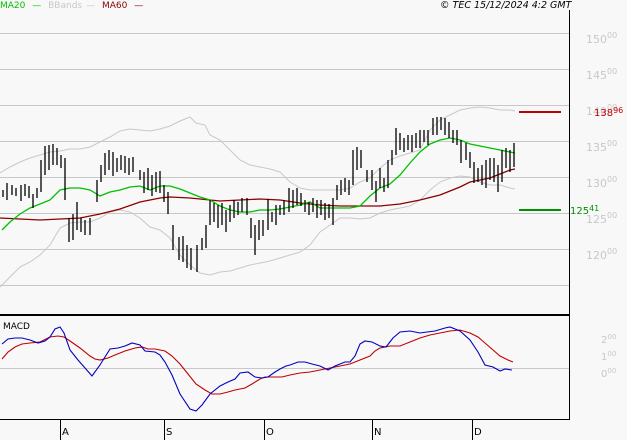 The width and height of the screenshot is (627, 440). I want to click on x-label-nov: N, so click(378, 432).